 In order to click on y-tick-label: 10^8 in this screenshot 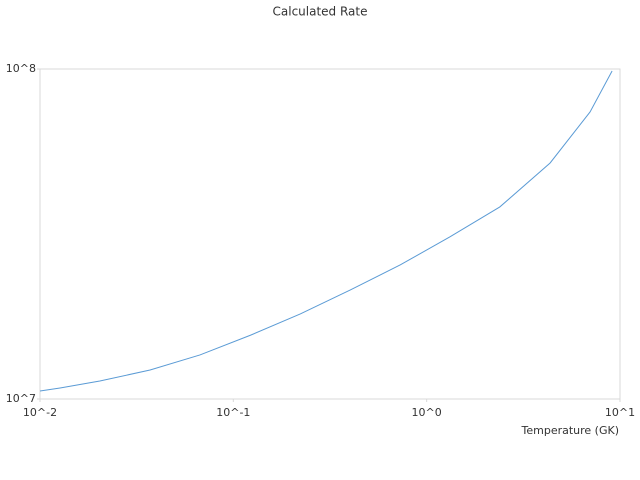, I will do `click(21, 68)`.